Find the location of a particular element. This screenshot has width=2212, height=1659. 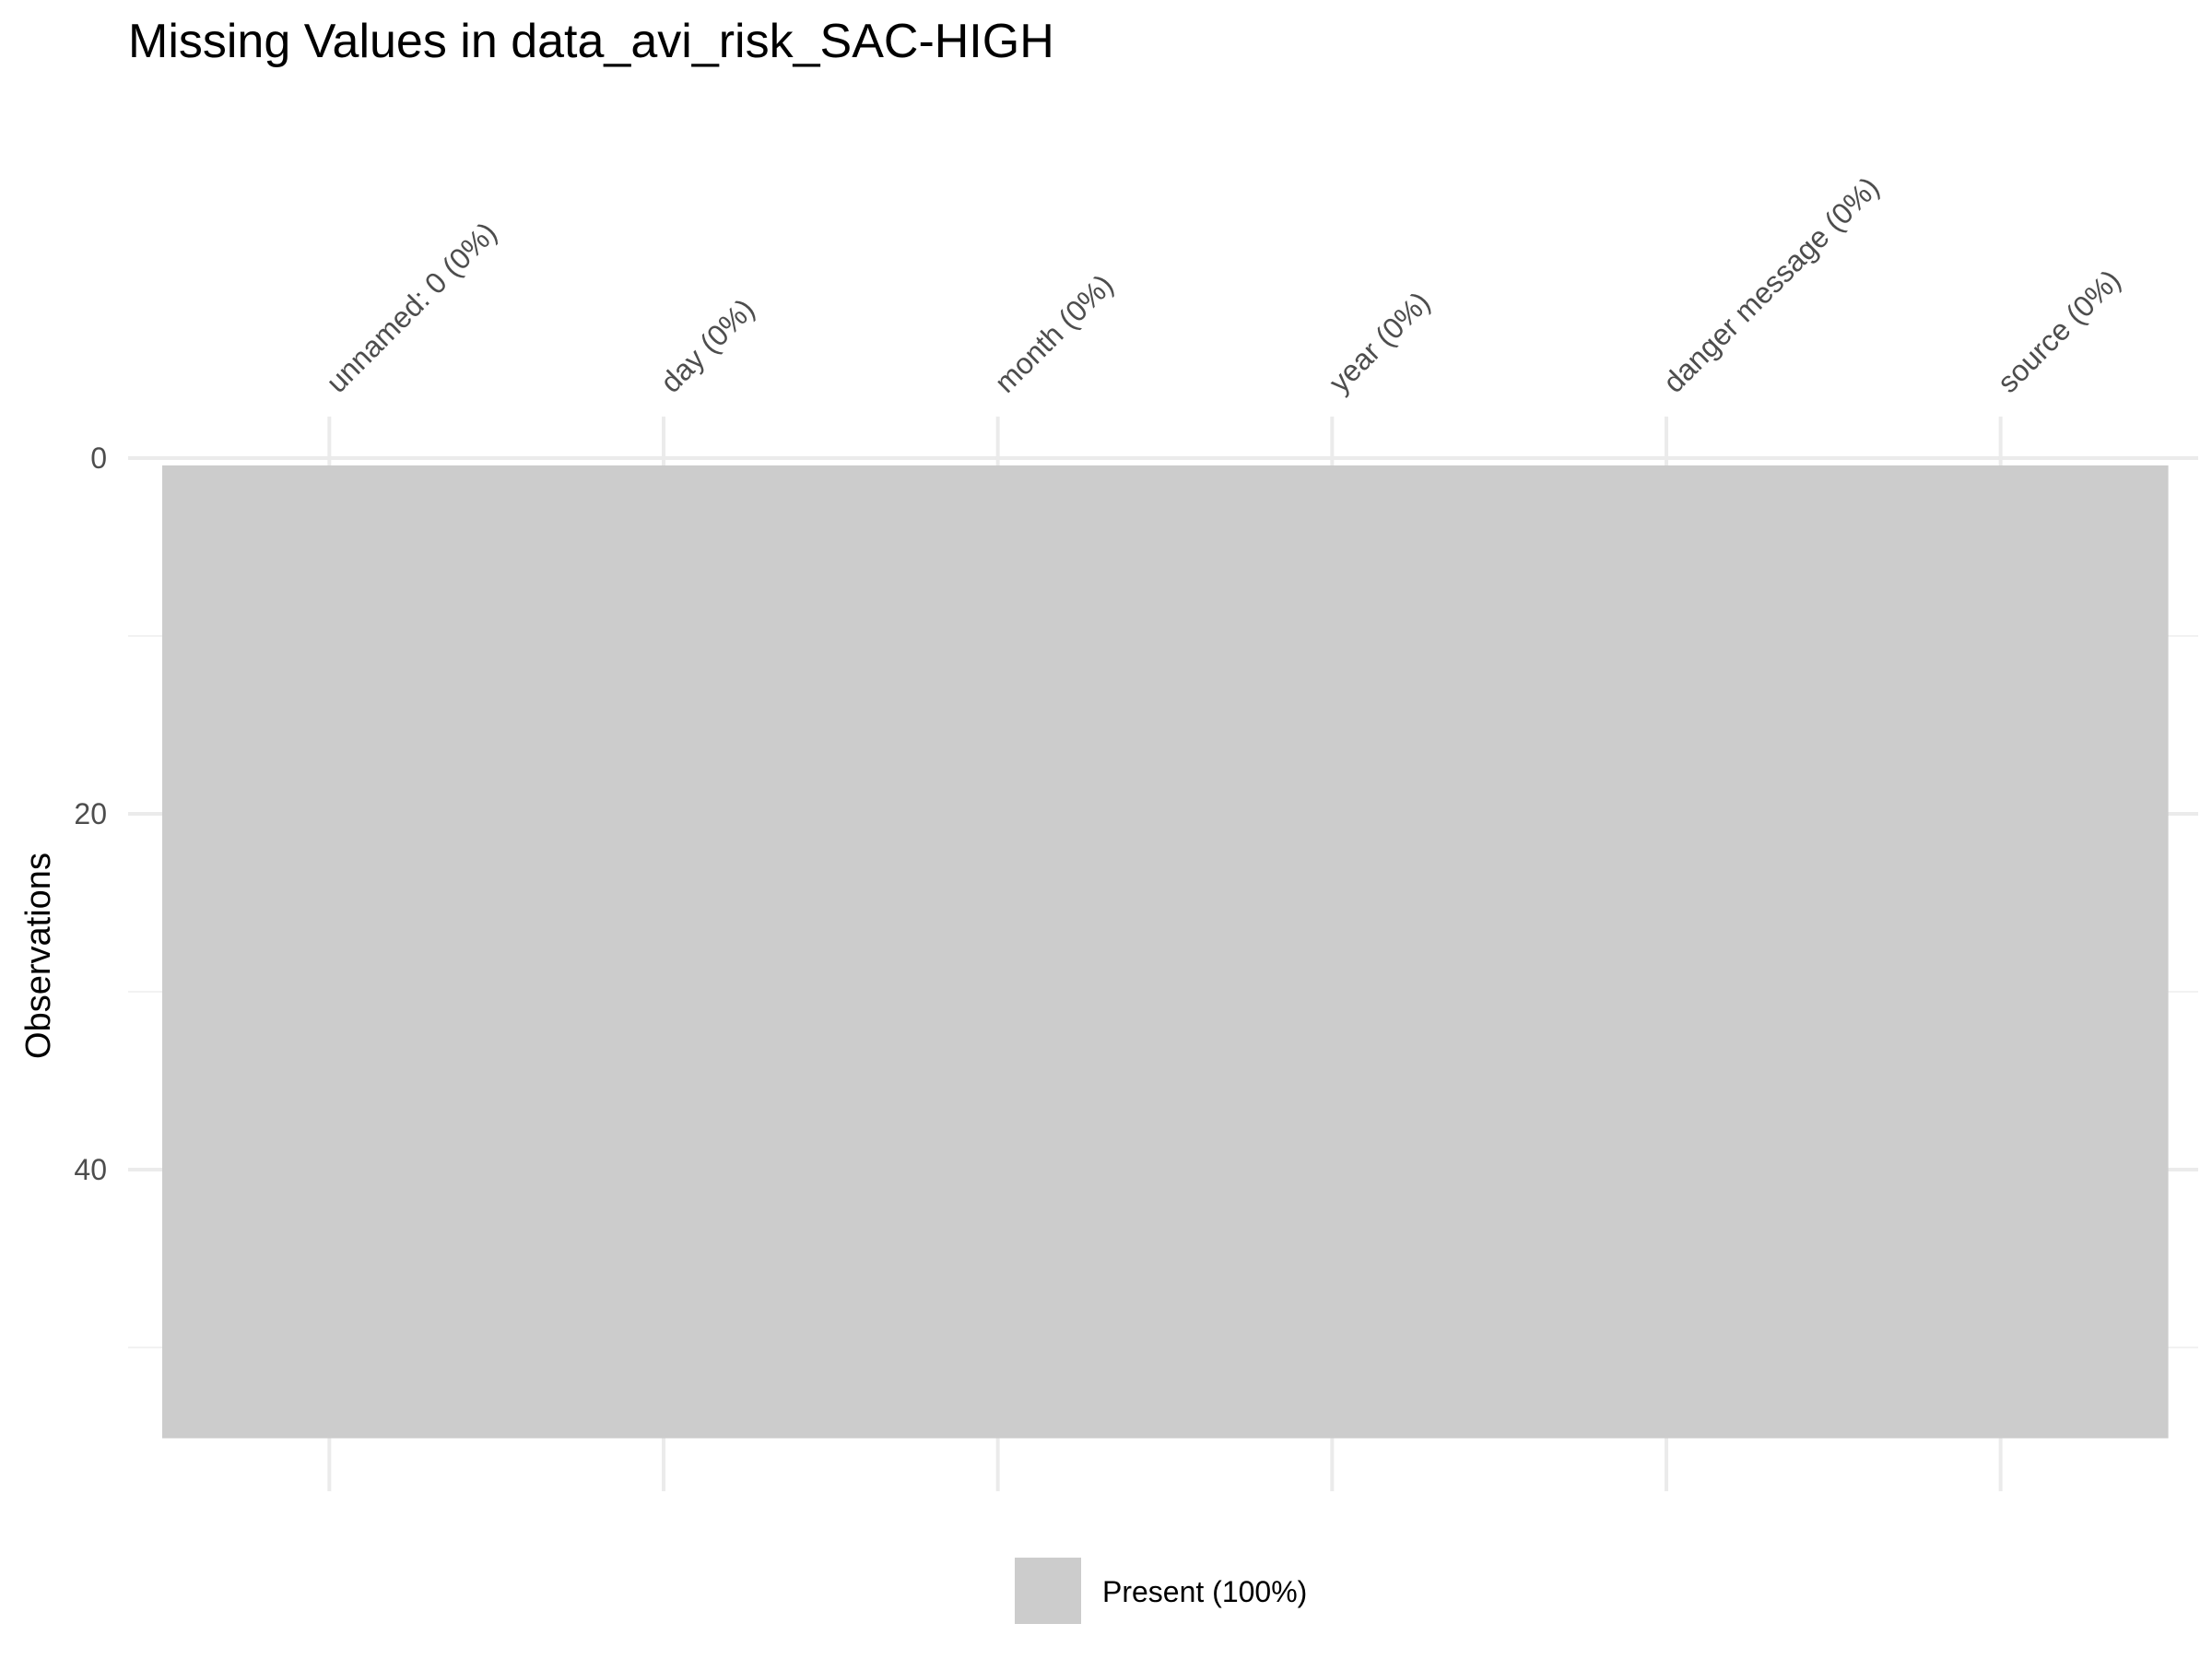

legend: Present (100%) is located at coordinates (1161, 1591).